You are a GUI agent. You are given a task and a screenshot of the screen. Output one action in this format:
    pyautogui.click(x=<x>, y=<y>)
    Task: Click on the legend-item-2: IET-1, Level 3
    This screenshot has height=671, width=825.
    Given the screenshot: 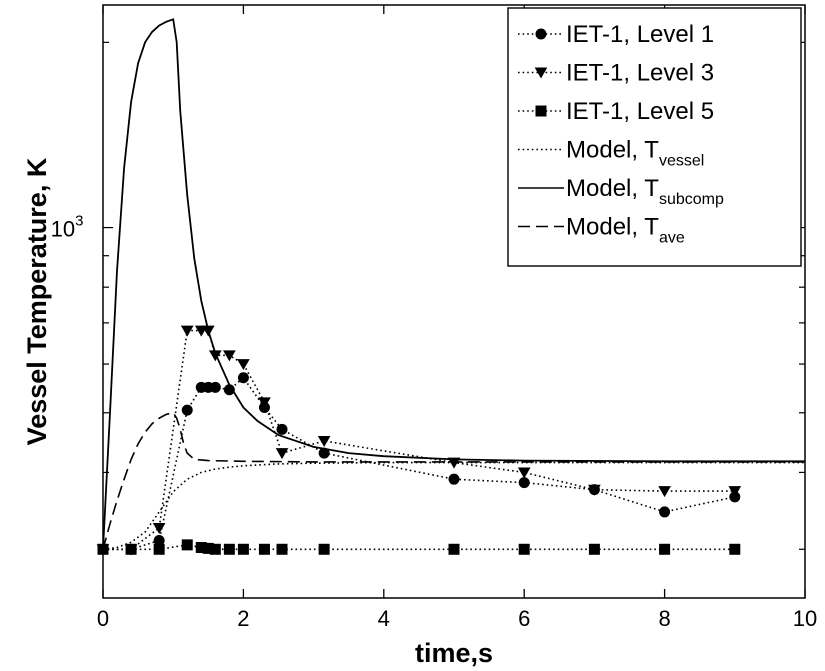 What is the action you would take?
    pyautogui.click(x=616, y=73)
    